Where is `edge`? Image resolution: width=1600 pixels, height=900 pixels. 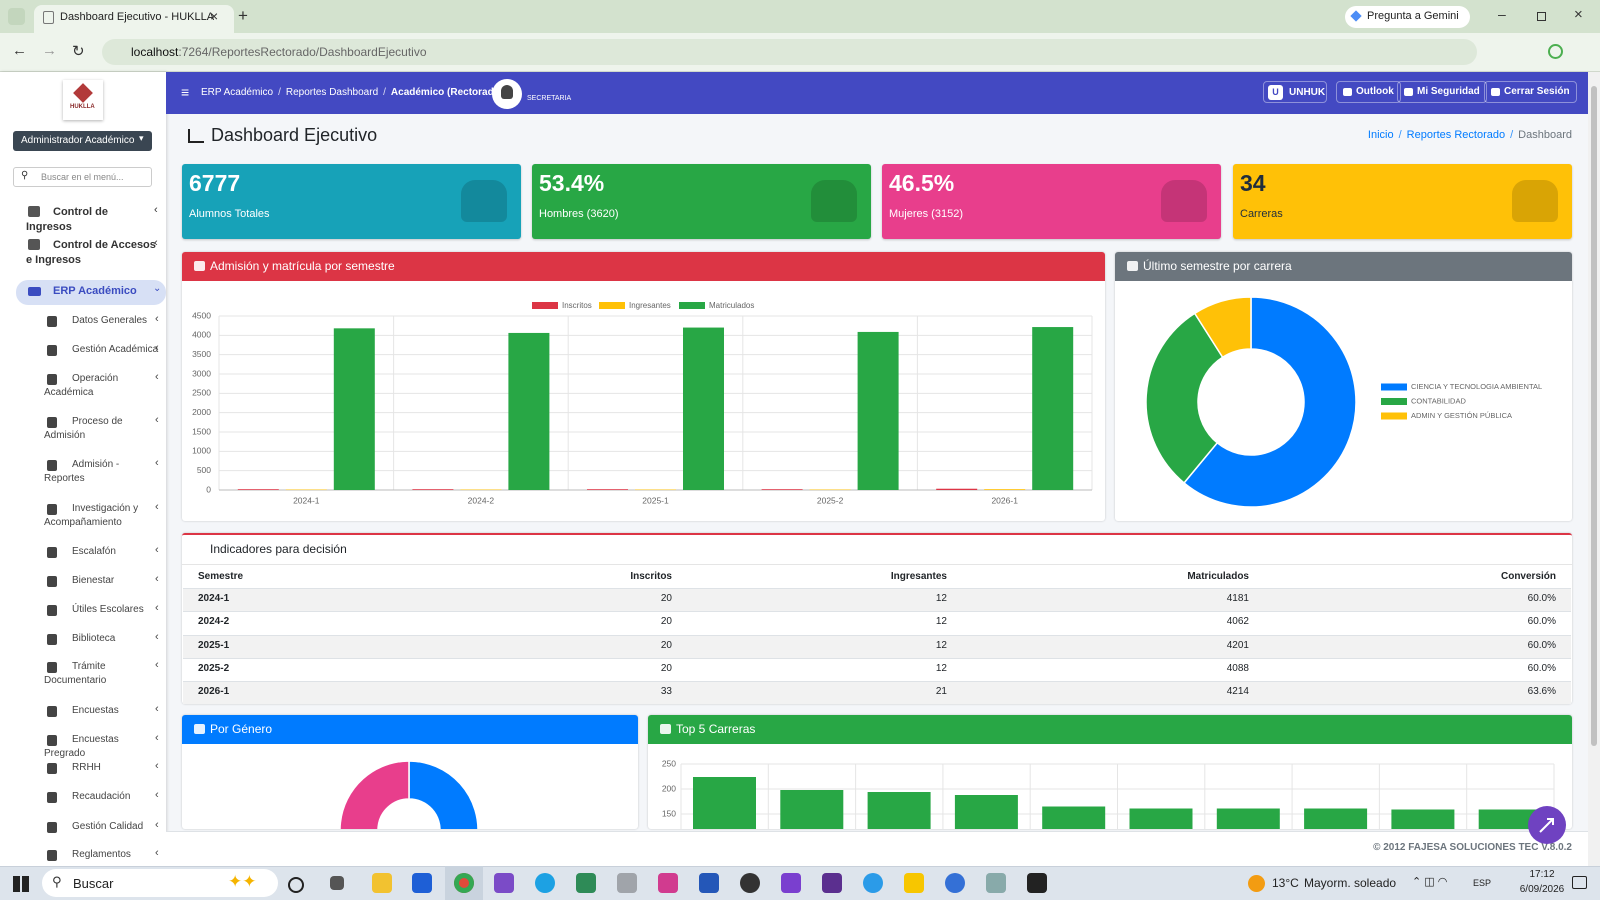 edge is located at coordinates (545, 883).